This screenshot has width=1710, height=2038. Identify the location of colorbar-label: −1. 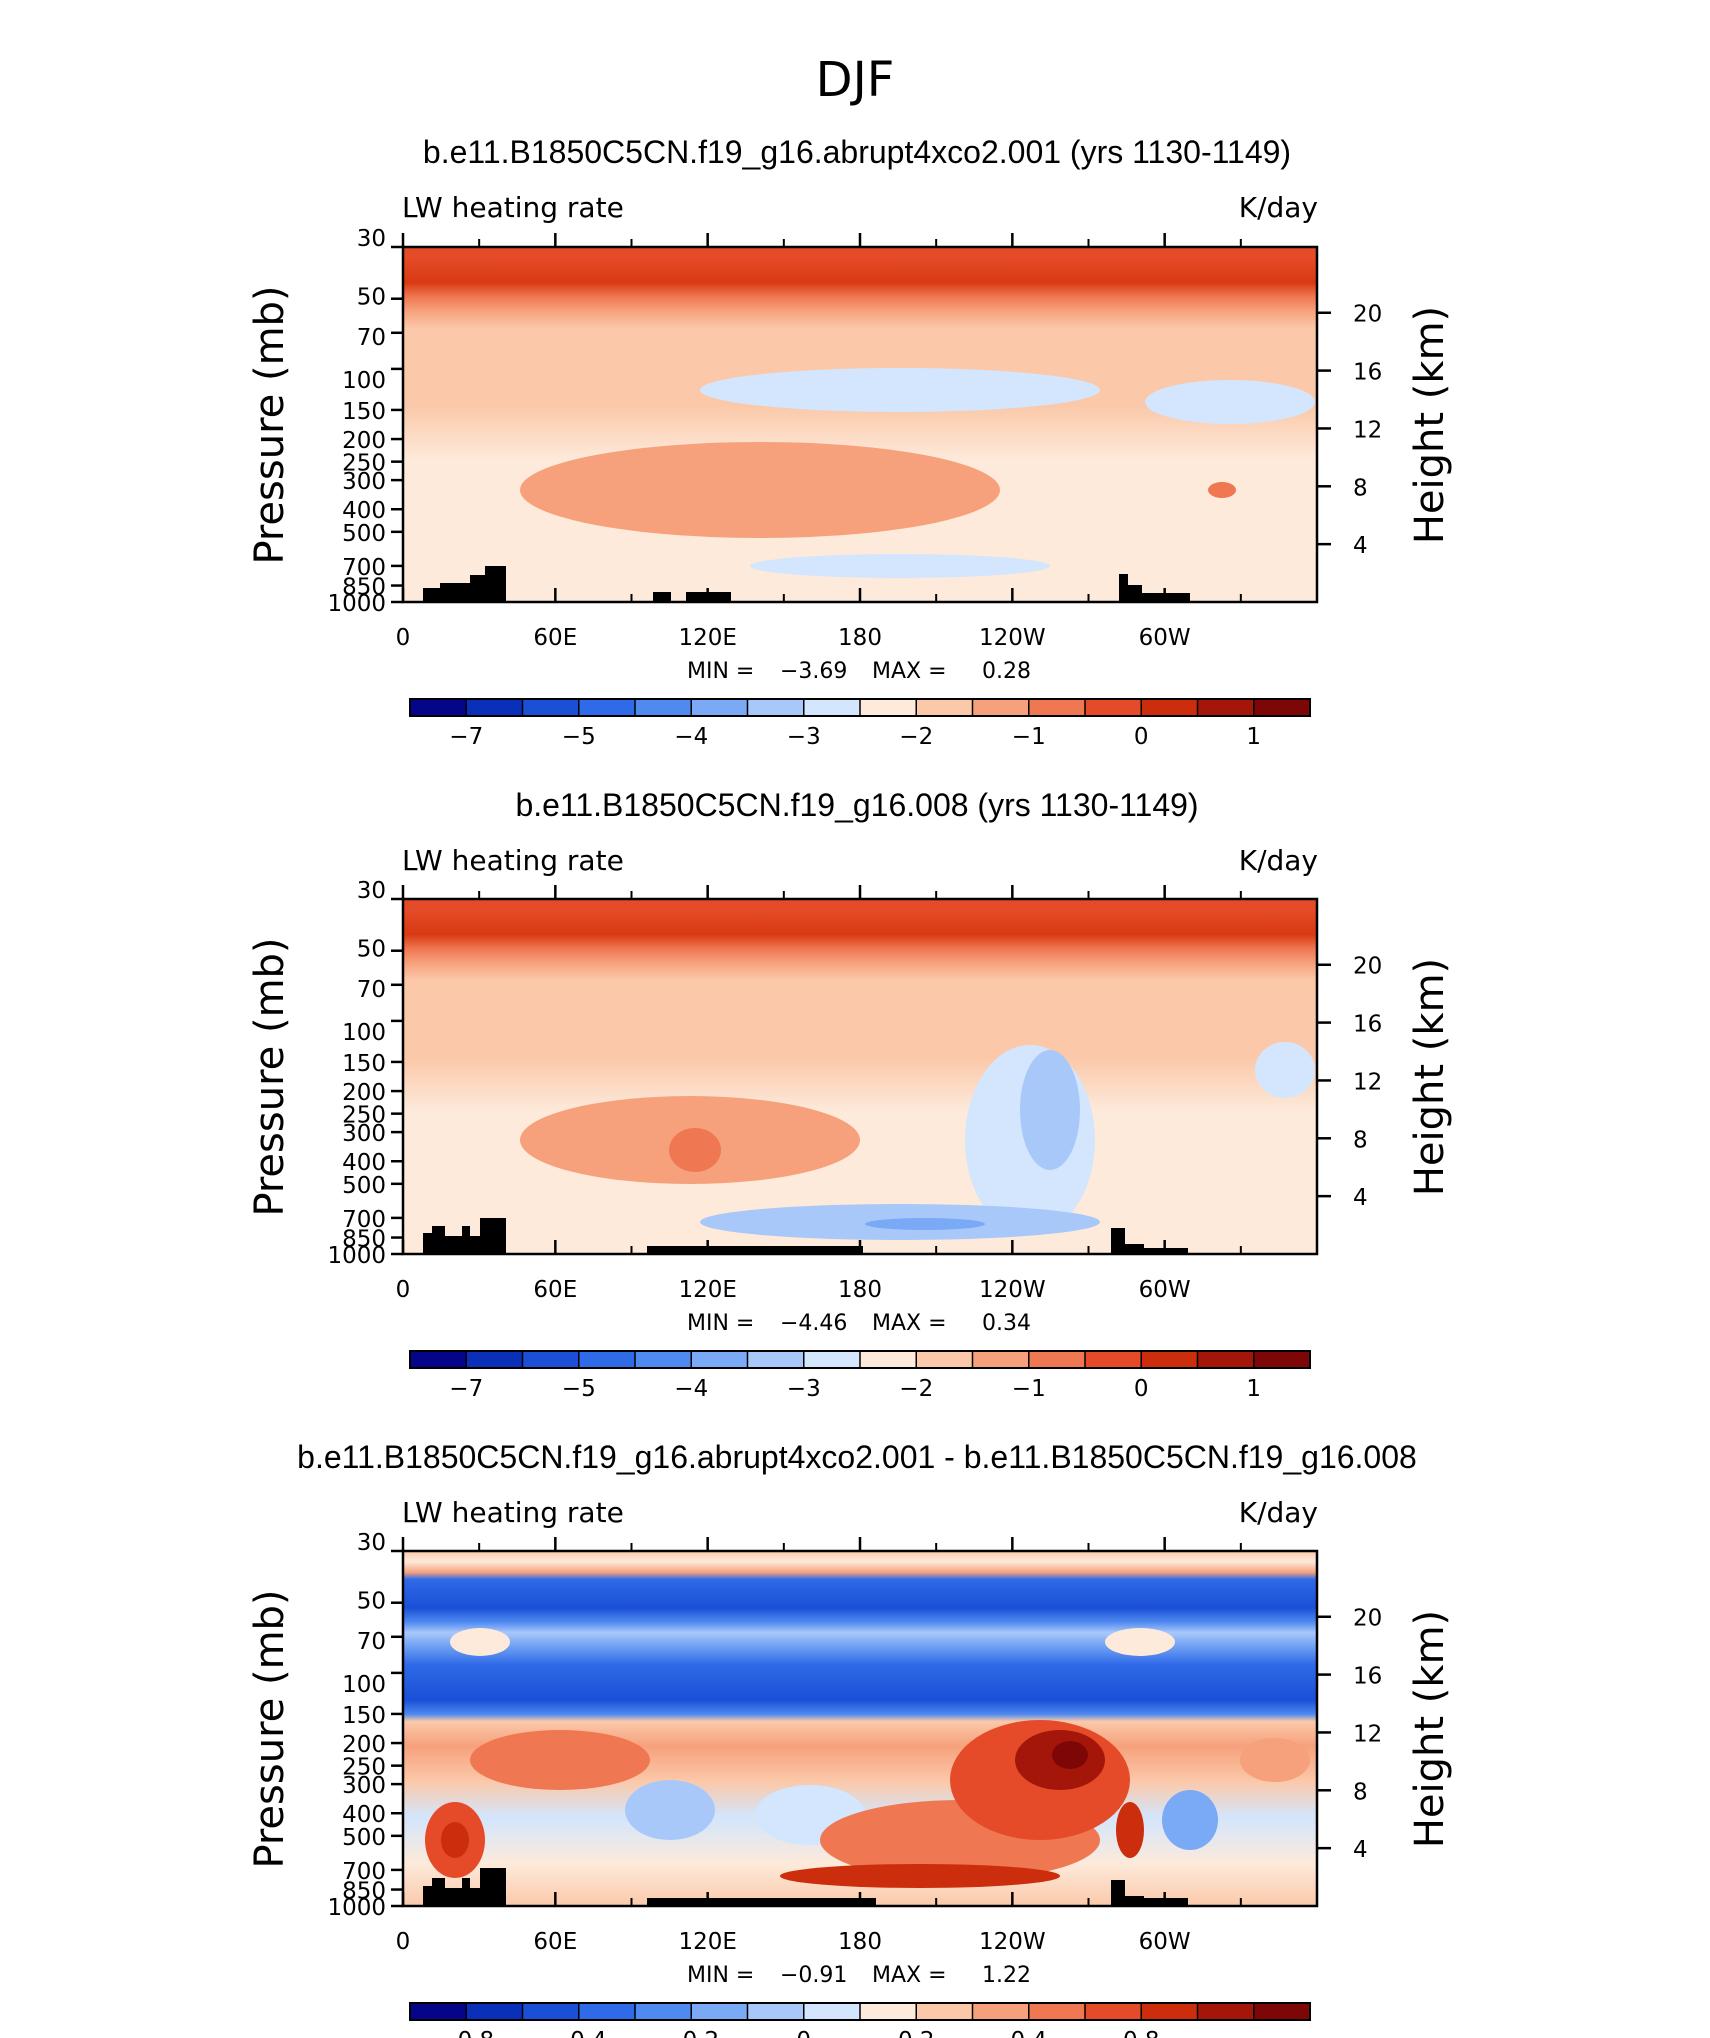
(1029, 1389).